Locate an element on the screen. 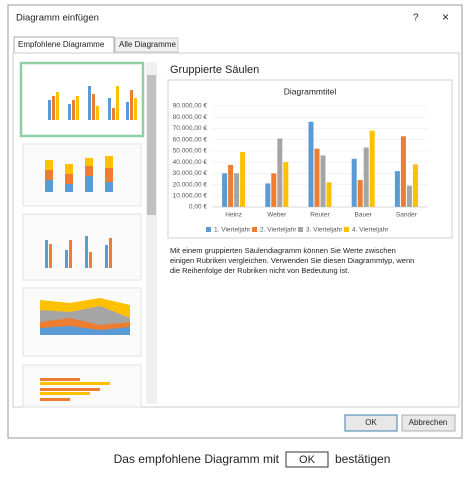  cancel-label: Abbrechen is located at coordinates (428, 422).